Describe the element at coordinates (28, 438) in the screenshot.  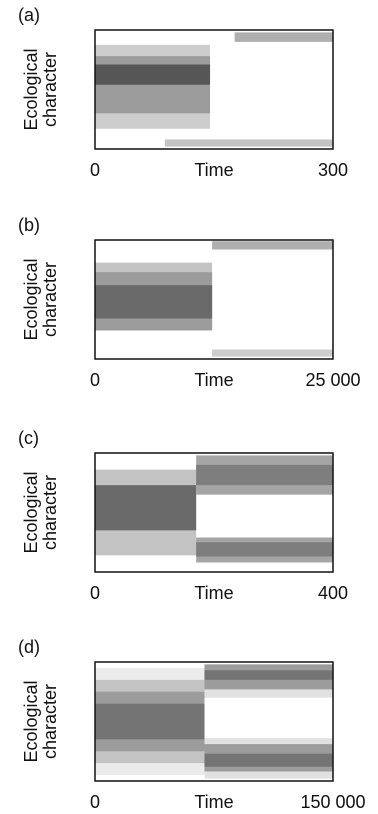
I see `panel-label: (c)` at that location.